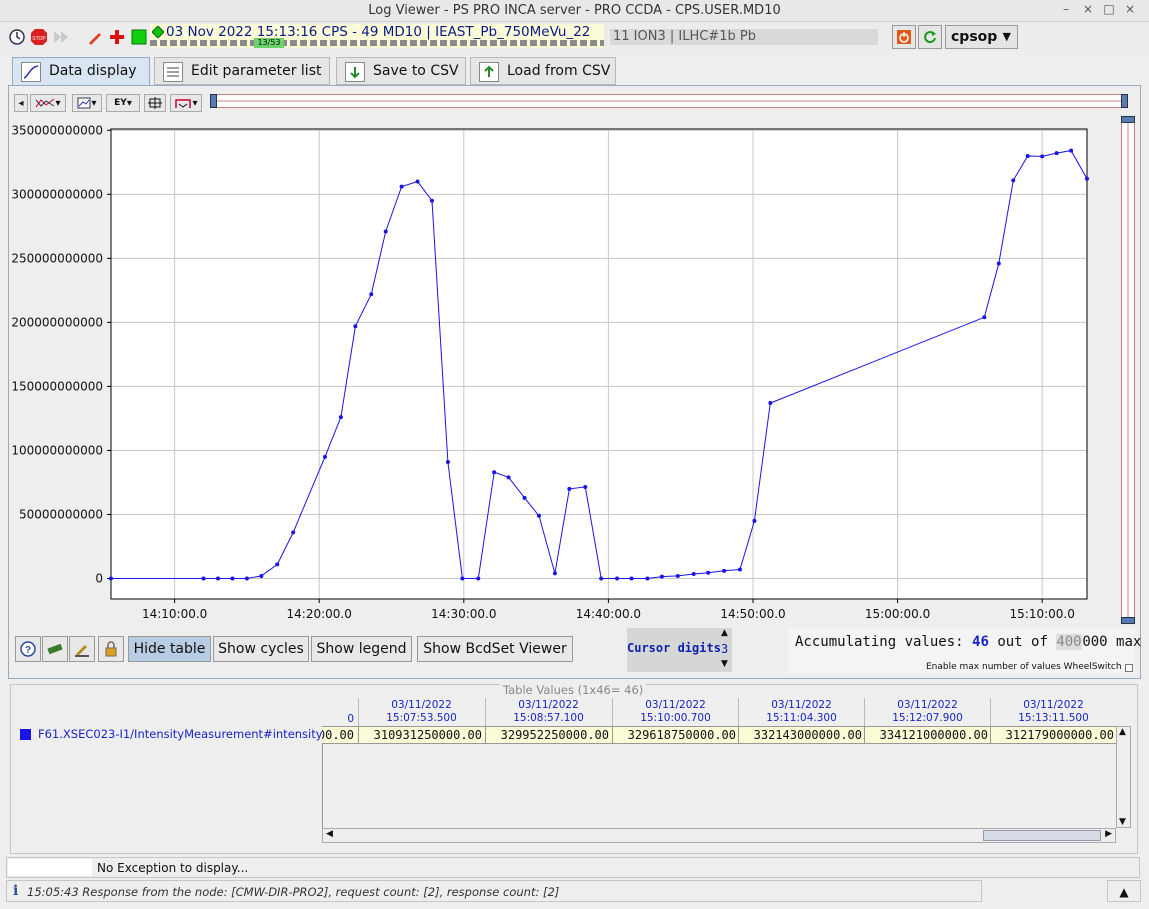 The image size is (1149, 909). What do you see at coordinates (213, 101) in the screenshot?
I see `slider-handle-left` at bounding box center [213, 101].